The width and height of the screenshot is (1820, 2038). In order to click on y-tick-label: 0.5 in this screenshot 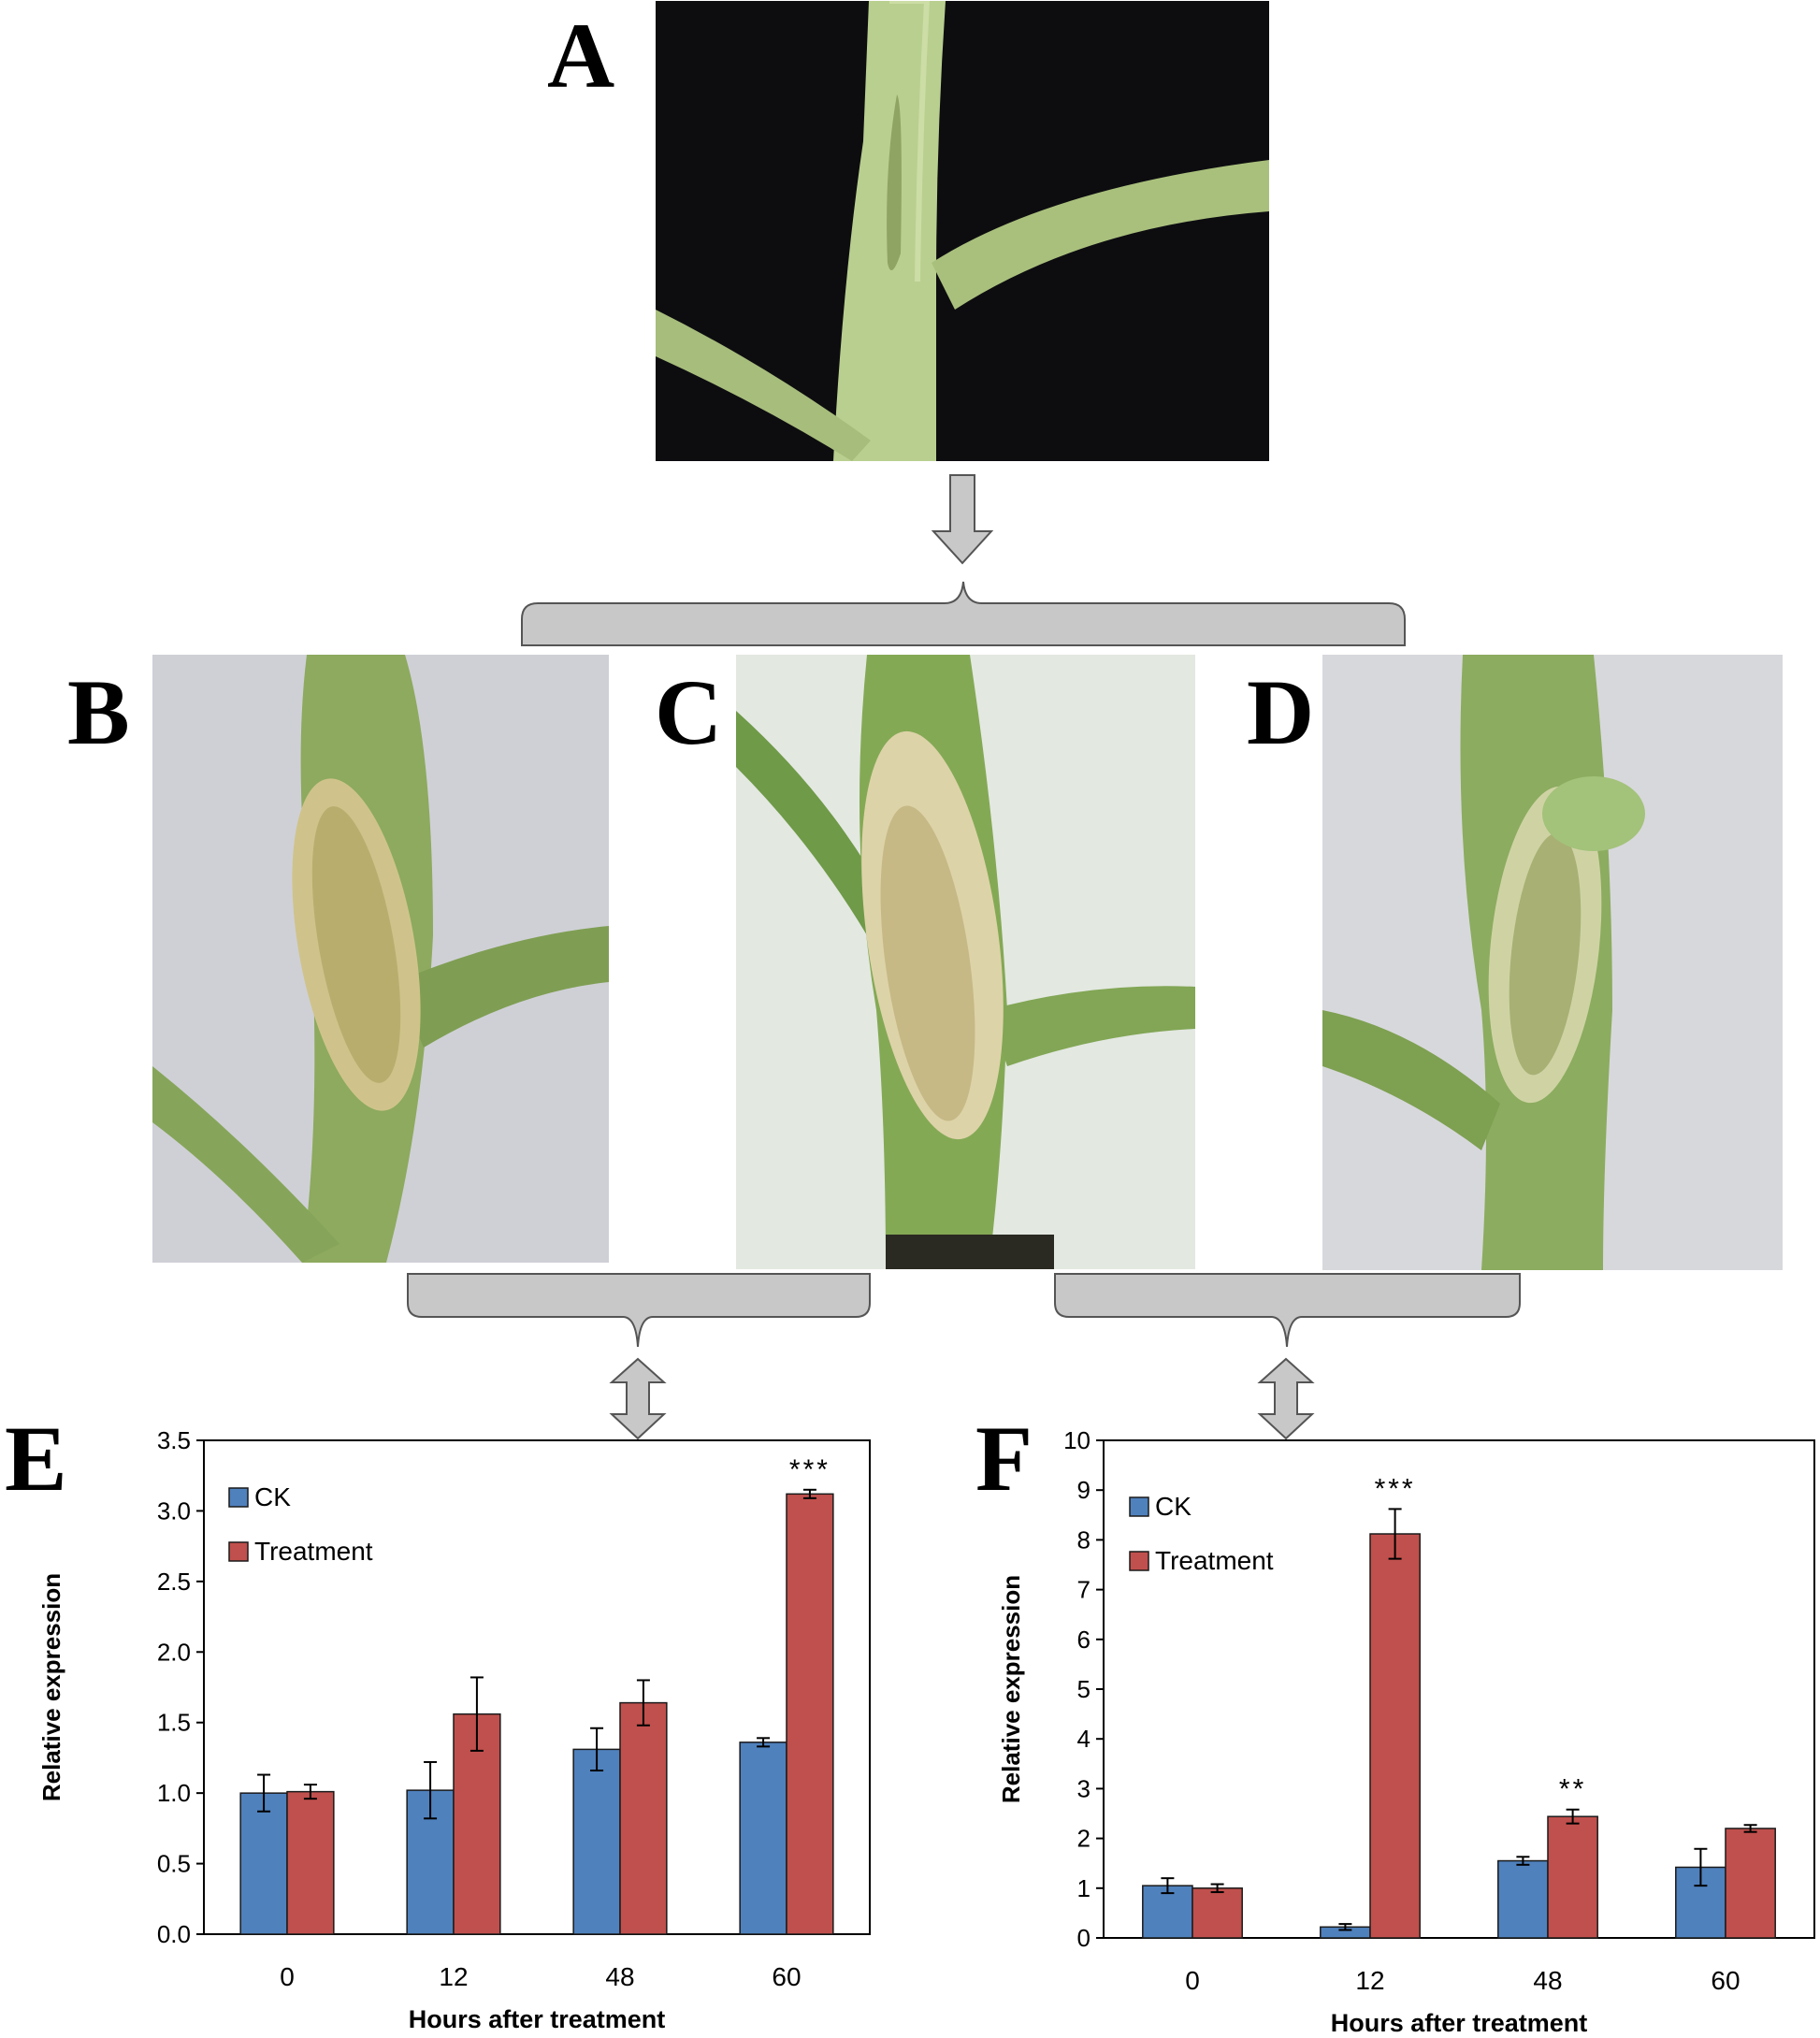, I will do `click(174, 1864)`.